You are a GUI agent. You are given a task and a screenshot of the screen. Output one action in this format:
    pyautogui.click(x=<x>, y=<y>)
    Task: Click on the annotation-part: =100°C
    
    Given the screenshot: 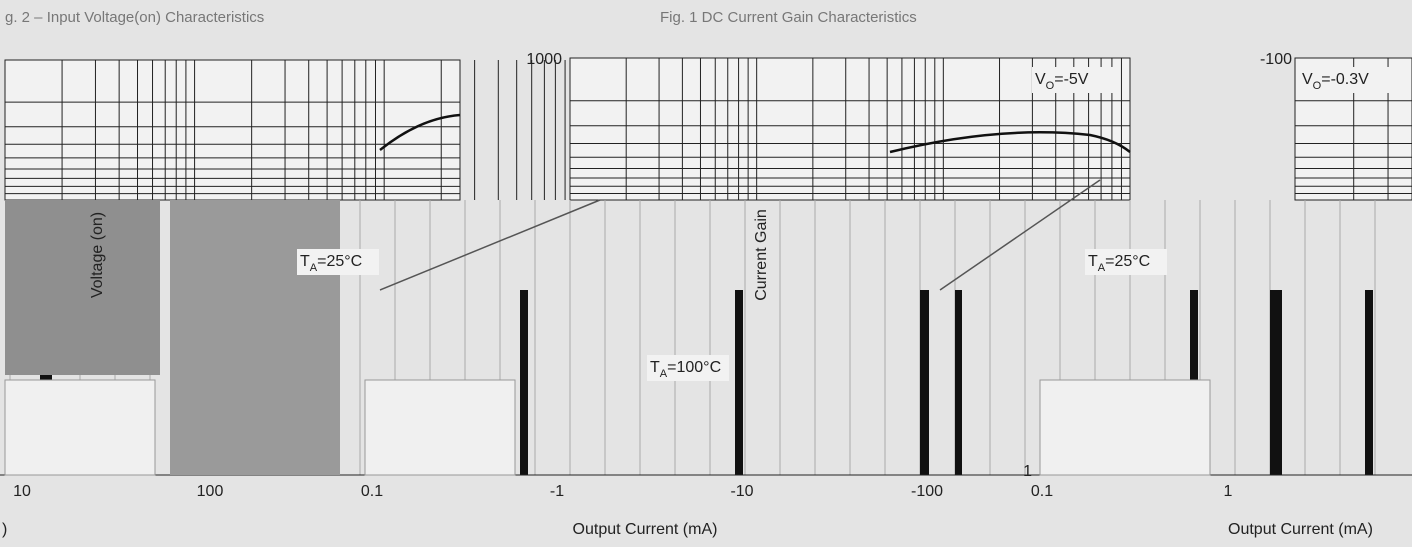 What is the action you would take?
    pyautogui.click(x=694, y=367)
    